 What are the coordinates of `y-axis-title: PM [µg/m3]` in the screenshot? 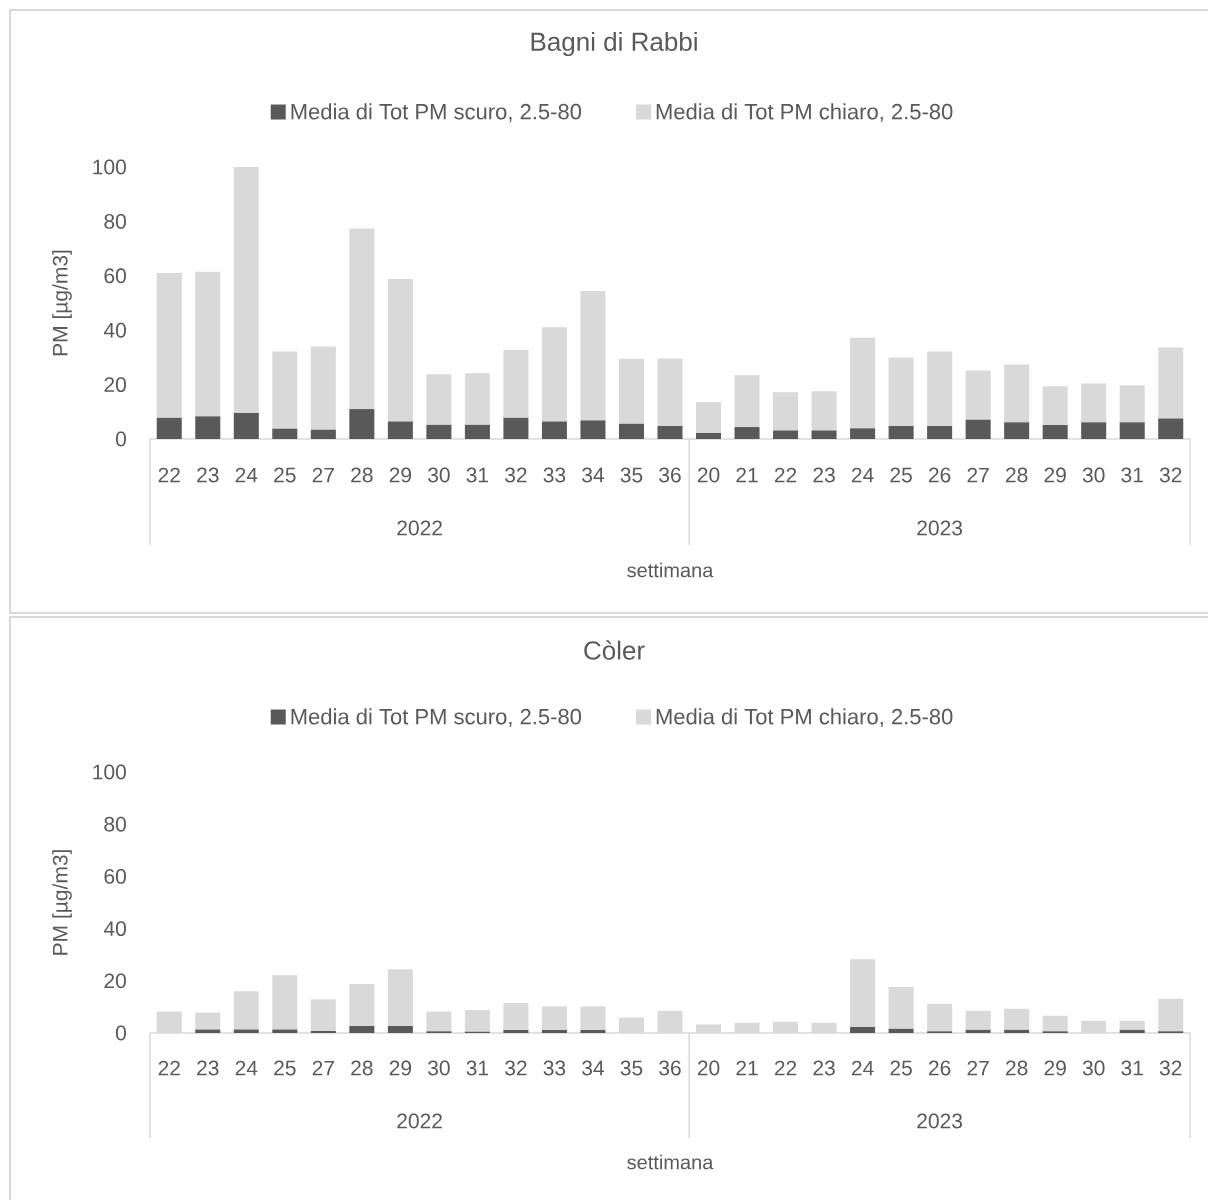 It's located at (62, 303).